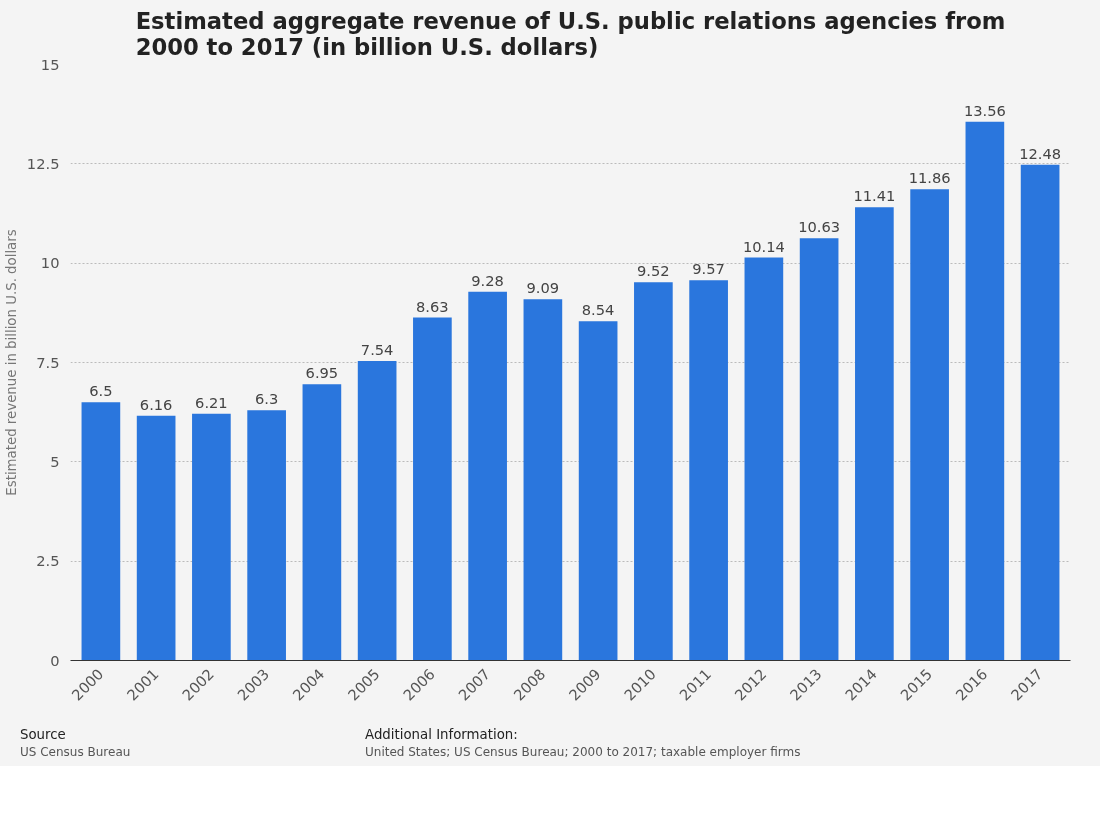 This screenshot has height=823, width=1103. I want to click on y-tick-label: 0, so click(55, 660).